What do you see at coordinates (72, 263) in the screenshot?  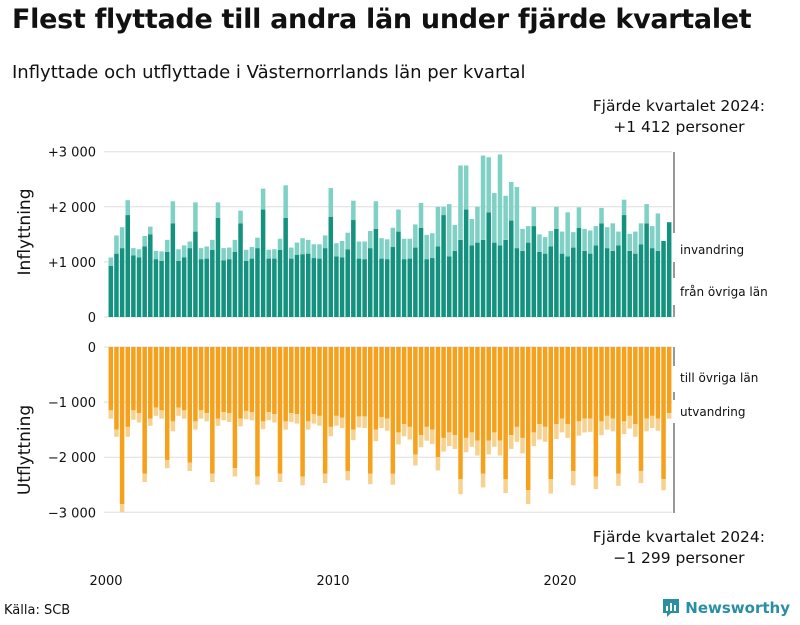 I see `y-tick-label: +1 000` at bounding box center [72, 263].